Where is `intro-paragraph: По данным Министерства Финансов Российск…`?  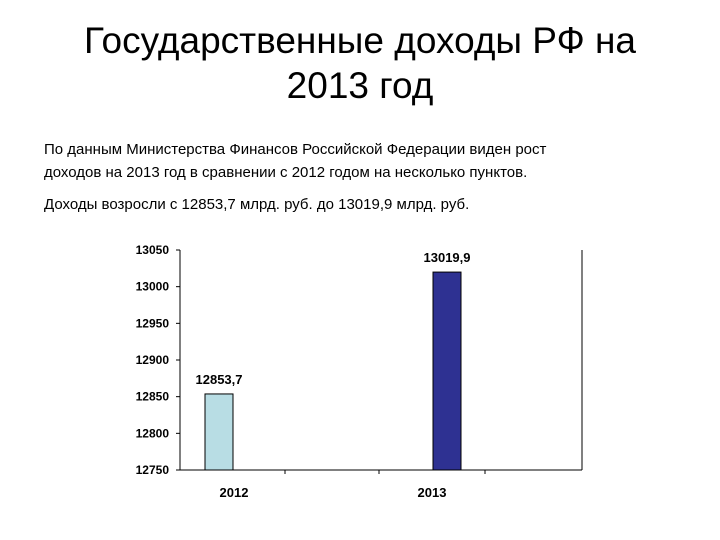 intro-paragraph: По данным Министерства Финансов Российск… is located at coordinates (364, 161).